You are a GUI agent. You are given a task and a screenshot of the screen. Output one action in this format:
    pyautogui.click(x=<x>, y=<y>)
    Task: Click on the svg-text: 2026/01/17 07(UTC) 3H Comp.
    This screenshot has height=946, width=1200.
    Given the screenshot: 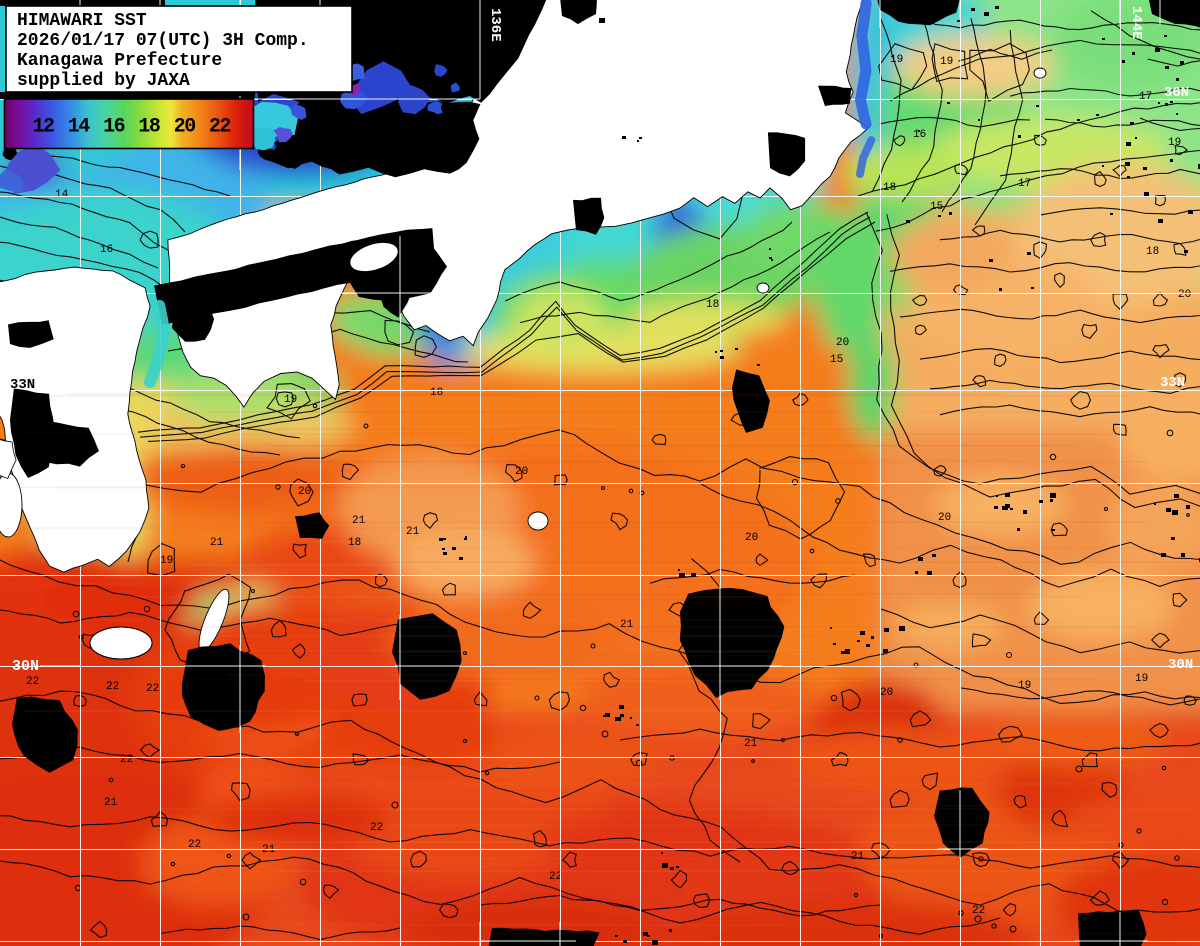 What is the action you would take?
    pyautogui.click(x=163, y=41)
    